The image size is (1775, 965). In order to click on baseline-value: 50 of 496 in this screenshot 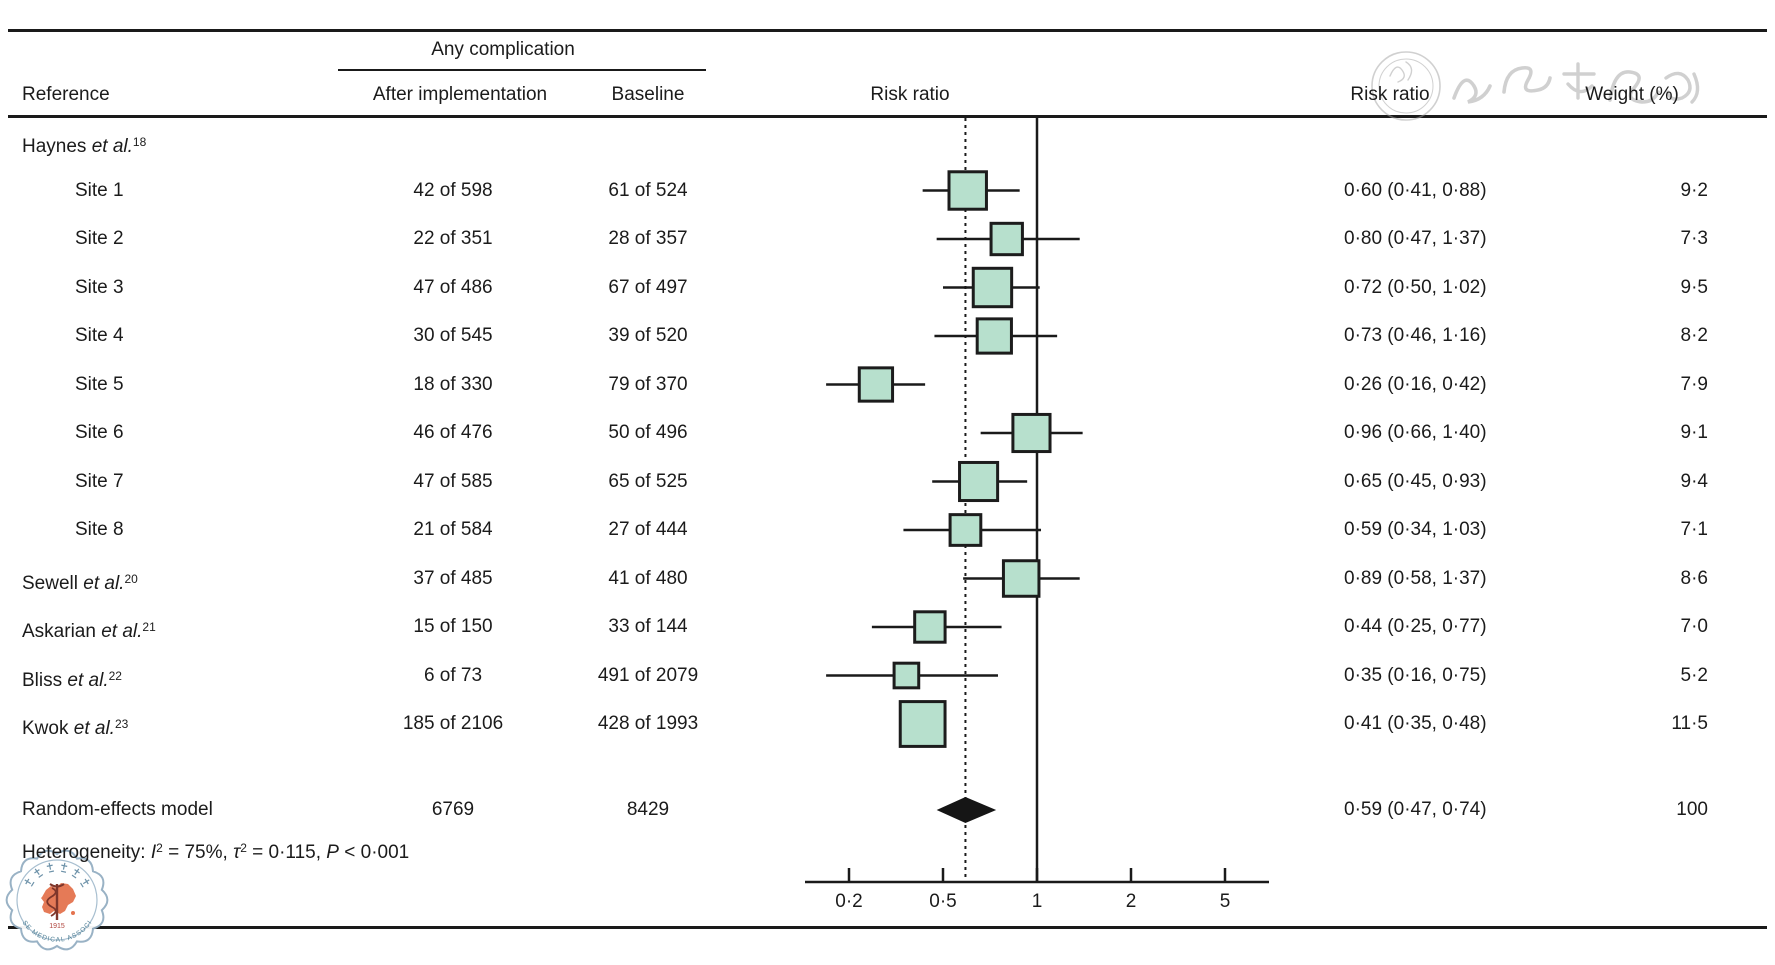, I will do `click(648, 432)`.